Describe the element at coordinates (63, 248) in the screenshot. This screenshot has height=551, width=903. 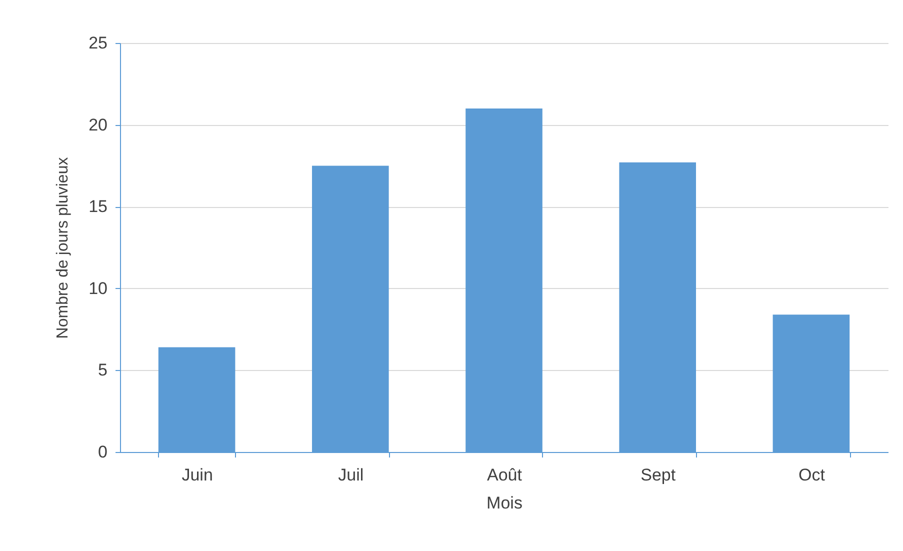
I see `y-axis-title: Nombre de jours pluvieux` at that location.